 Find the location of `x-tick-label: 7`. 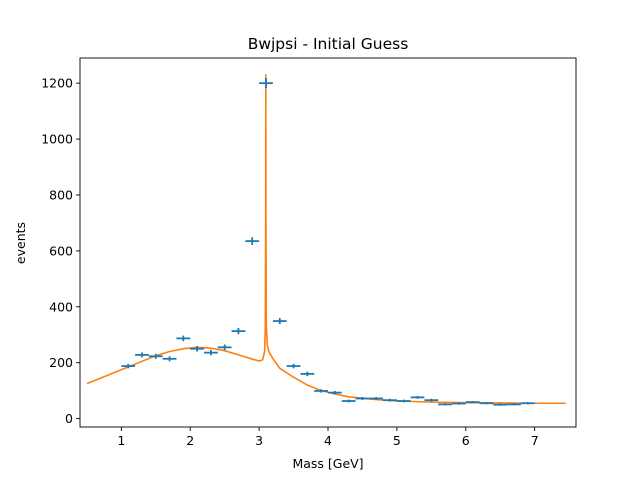

x-tick-label: 7 is located at coordinates (535, 440).